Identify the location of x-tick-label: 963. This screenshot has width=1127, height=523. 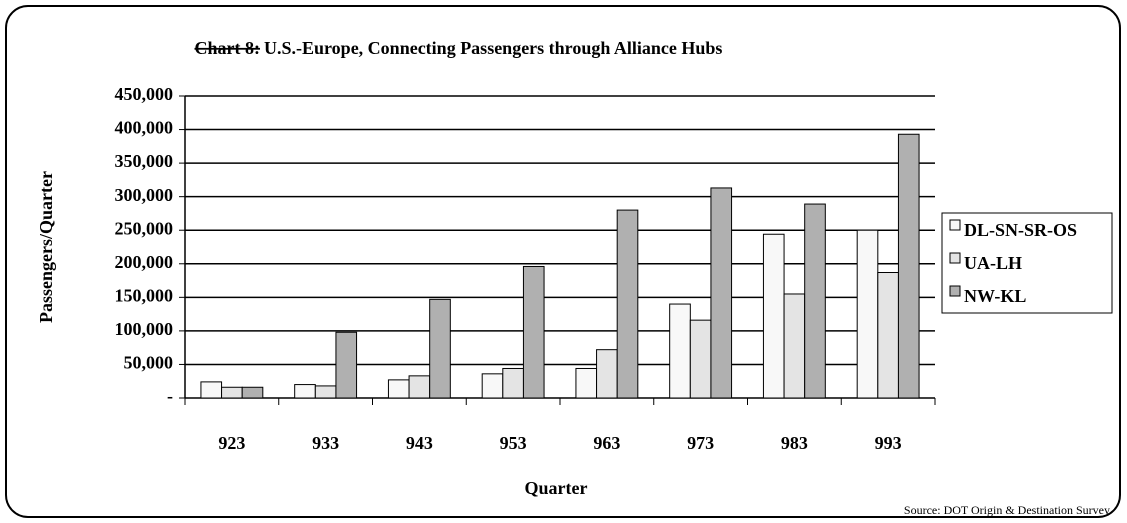
(606, 443).